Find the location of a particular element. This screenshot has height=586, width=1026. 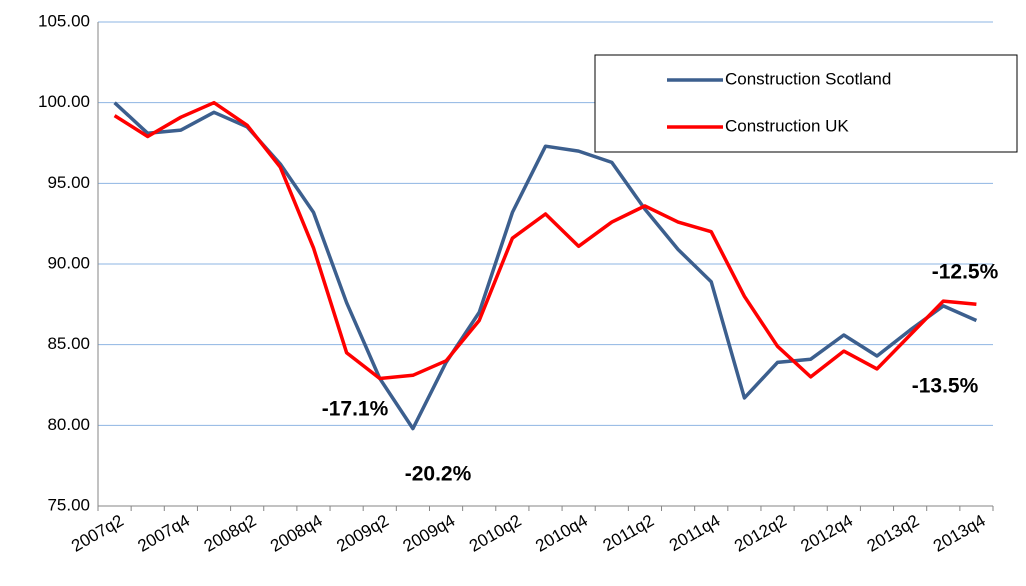

y-tick-label: 100.00 is located at coordinates (64, 101).